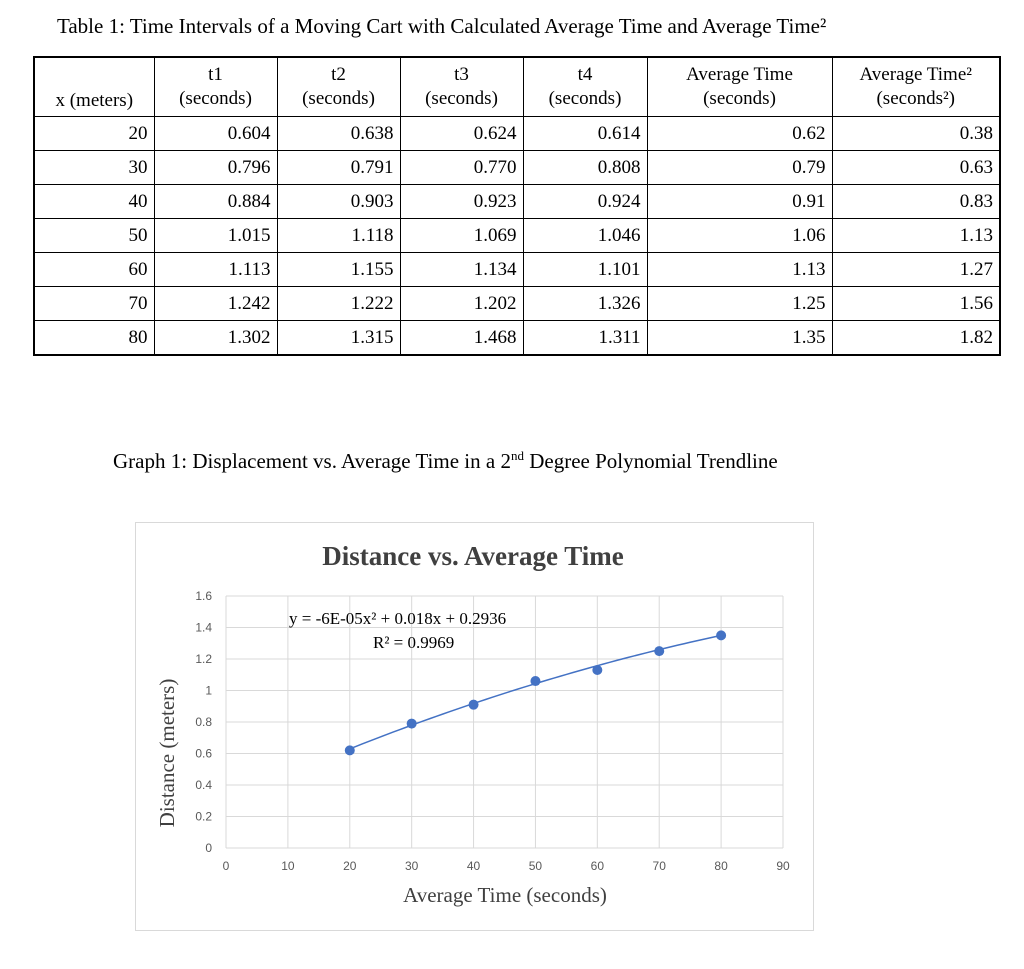 The height and width of the screenshot is (969, 1024). Describe the element at coordinates (739, 338) in the screenshot. I see `table-cell: 1.35` at that location.